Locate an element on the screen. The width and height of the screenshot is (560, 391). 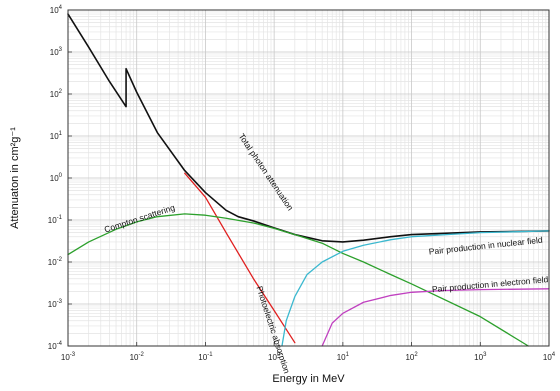
y-tick-labels: 10⁻⁴ 10⁻³ 10⁻² 10⁻¹ 10⁰ 10¹ 10² 10³ 10⁴ is located at coordinates (55, 178).